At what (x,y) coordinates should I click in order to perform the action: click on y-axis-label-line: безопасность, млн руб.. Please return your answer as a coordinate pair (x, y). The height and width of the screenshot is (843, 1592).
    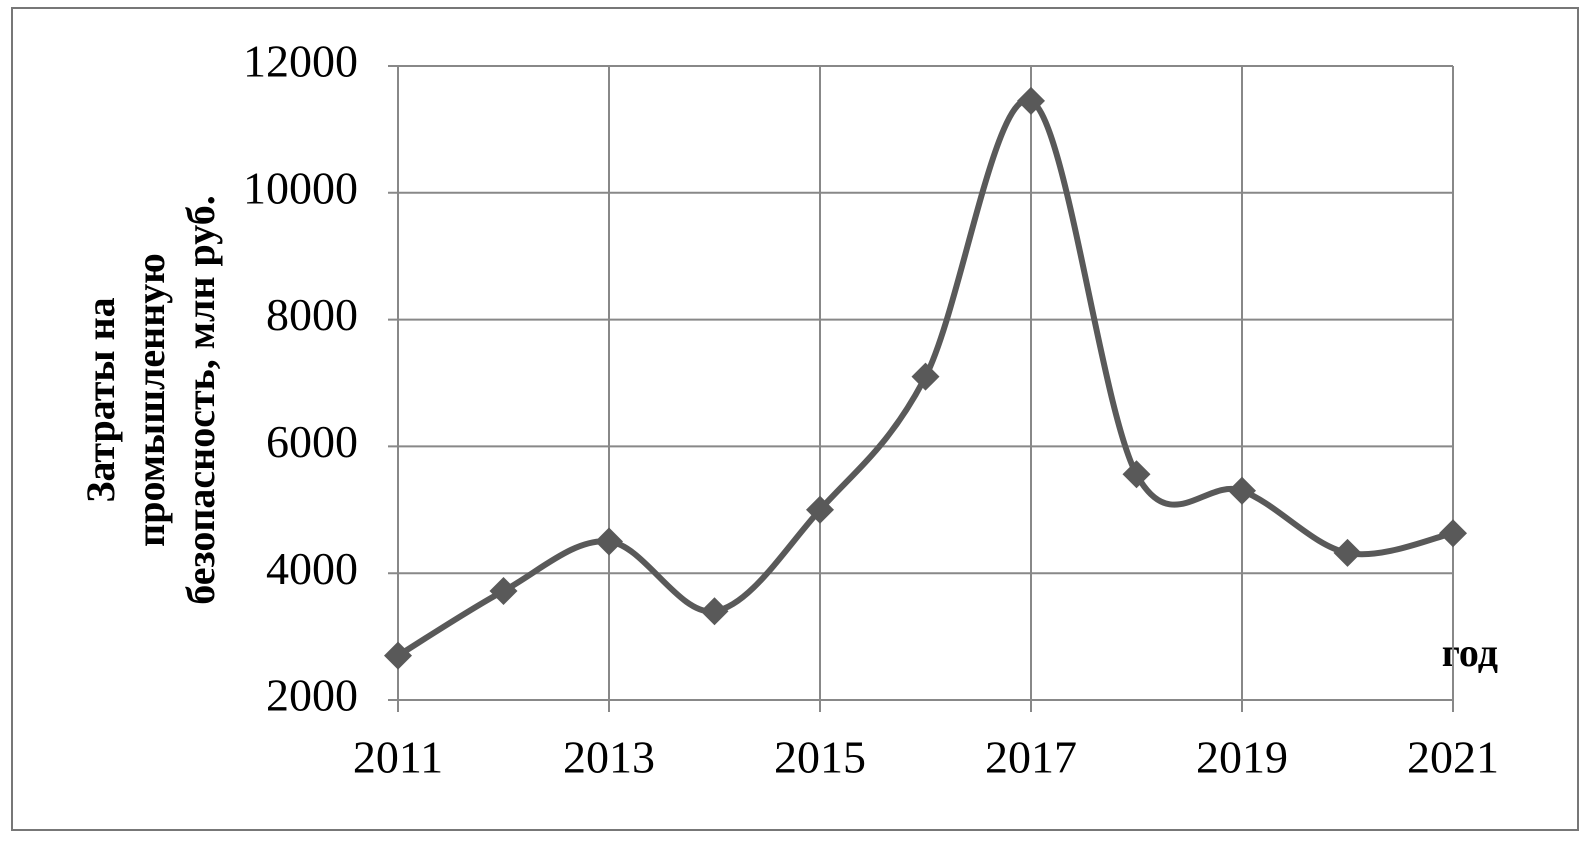
    Looking at the image, I should click on (200, 399).